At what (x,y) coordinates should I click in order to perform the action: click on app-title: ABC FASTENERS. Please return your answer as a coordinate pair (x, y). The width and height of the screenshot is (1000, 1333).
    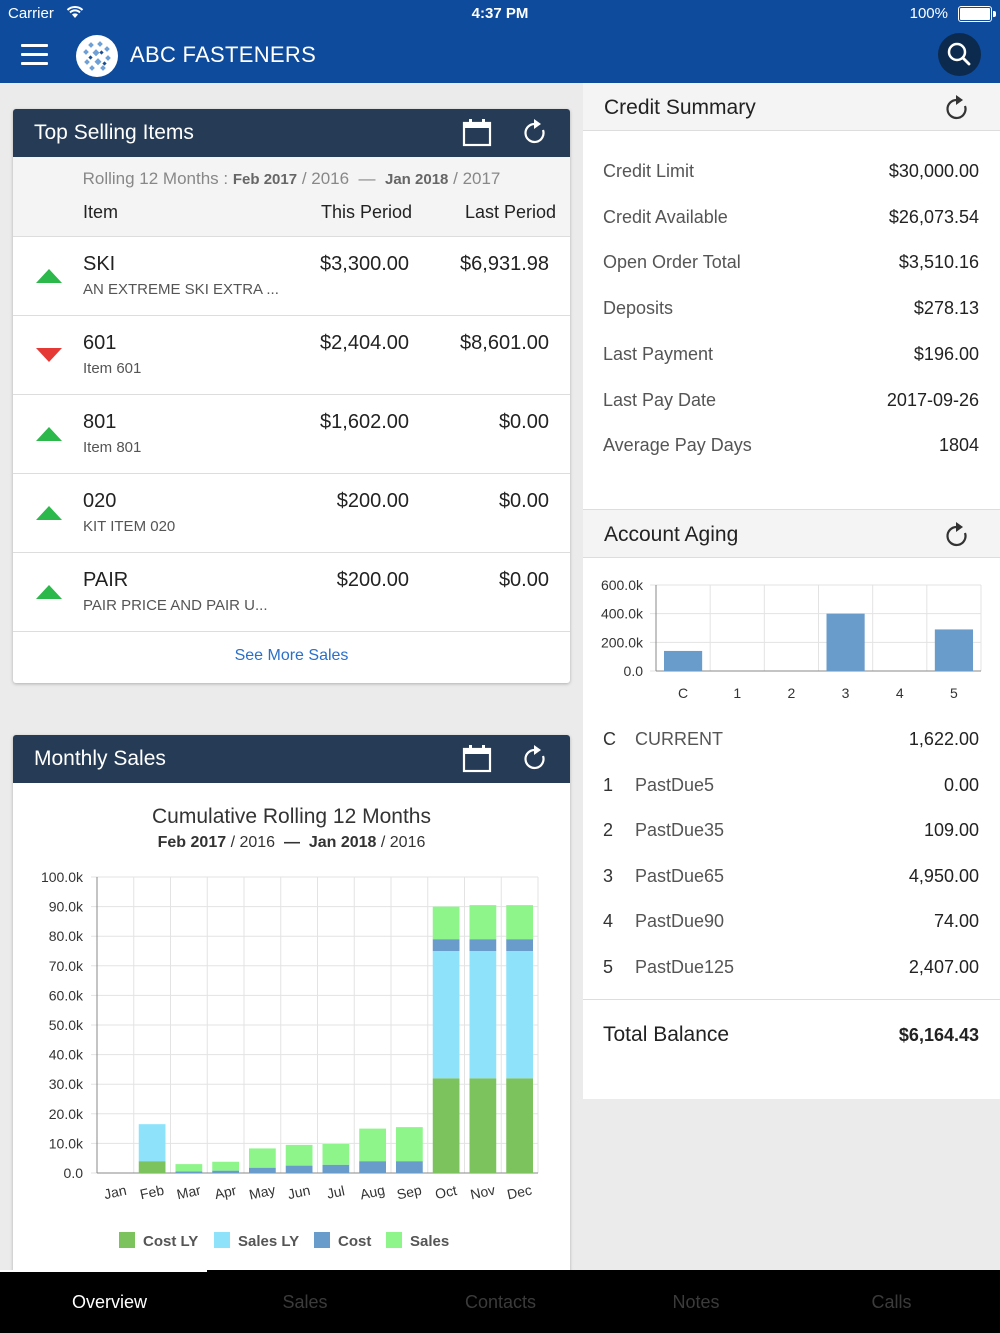
    Looking at the image, I should click on (223, 54).